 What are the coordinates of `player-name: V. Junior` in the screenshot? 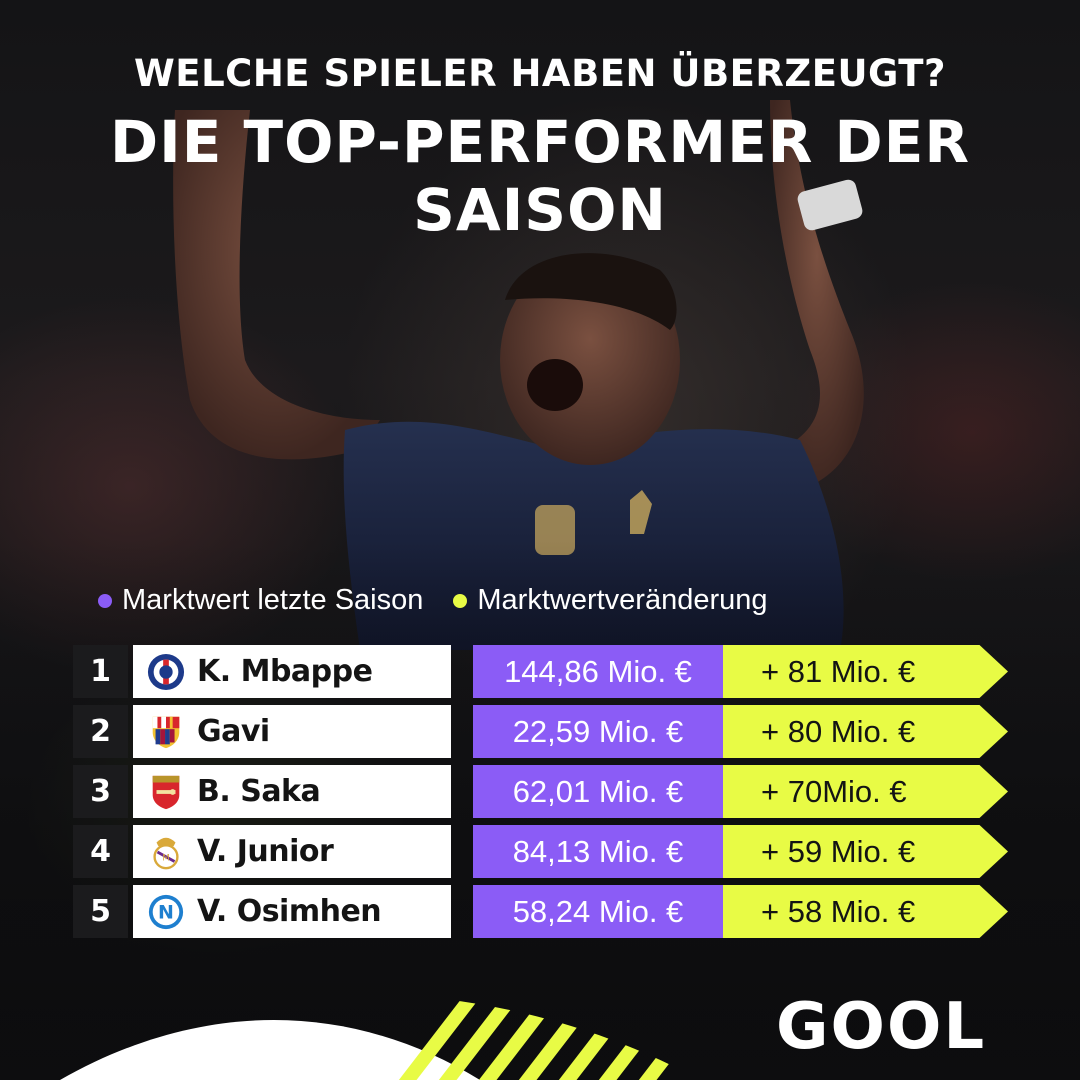 It's located at (265, 851).